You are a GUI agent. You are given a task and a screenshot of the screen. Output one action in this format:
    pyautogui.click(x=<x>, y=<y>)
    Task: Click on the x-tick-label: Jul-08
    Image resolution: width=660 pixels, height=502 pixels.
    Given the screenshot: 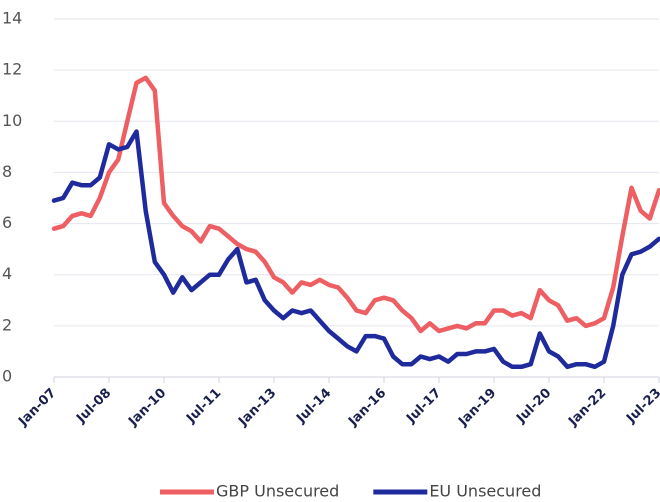 What is the action you would take?
    pyautogui.click(x=93, y=406)
    